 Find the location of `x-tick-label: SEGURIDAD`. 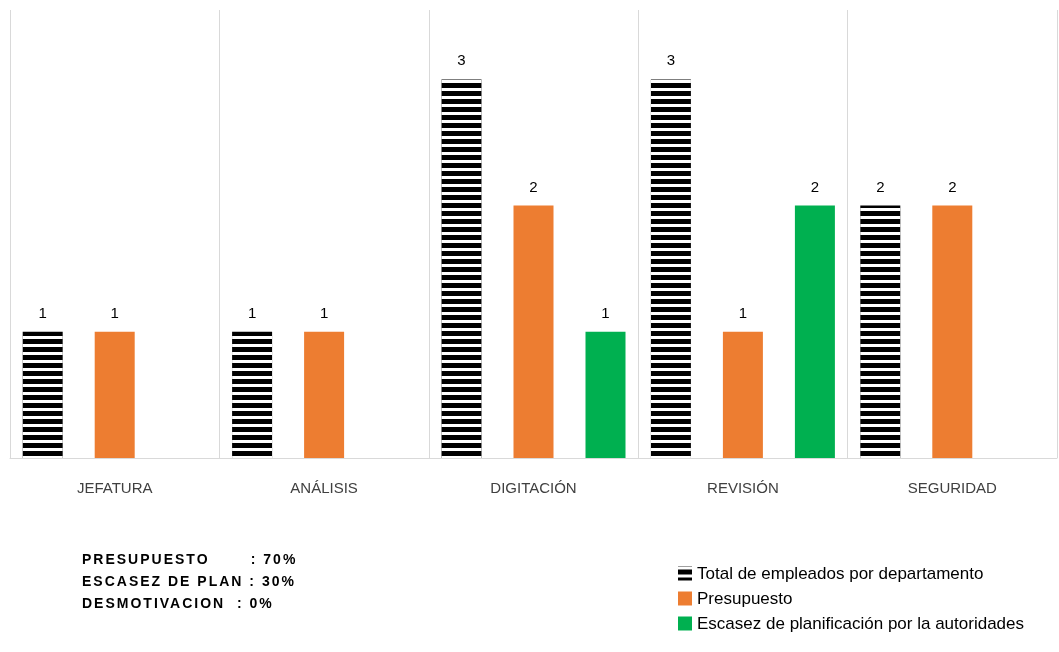

x-tick-label: SEGURIDAD is located at coordinates (952, 487).